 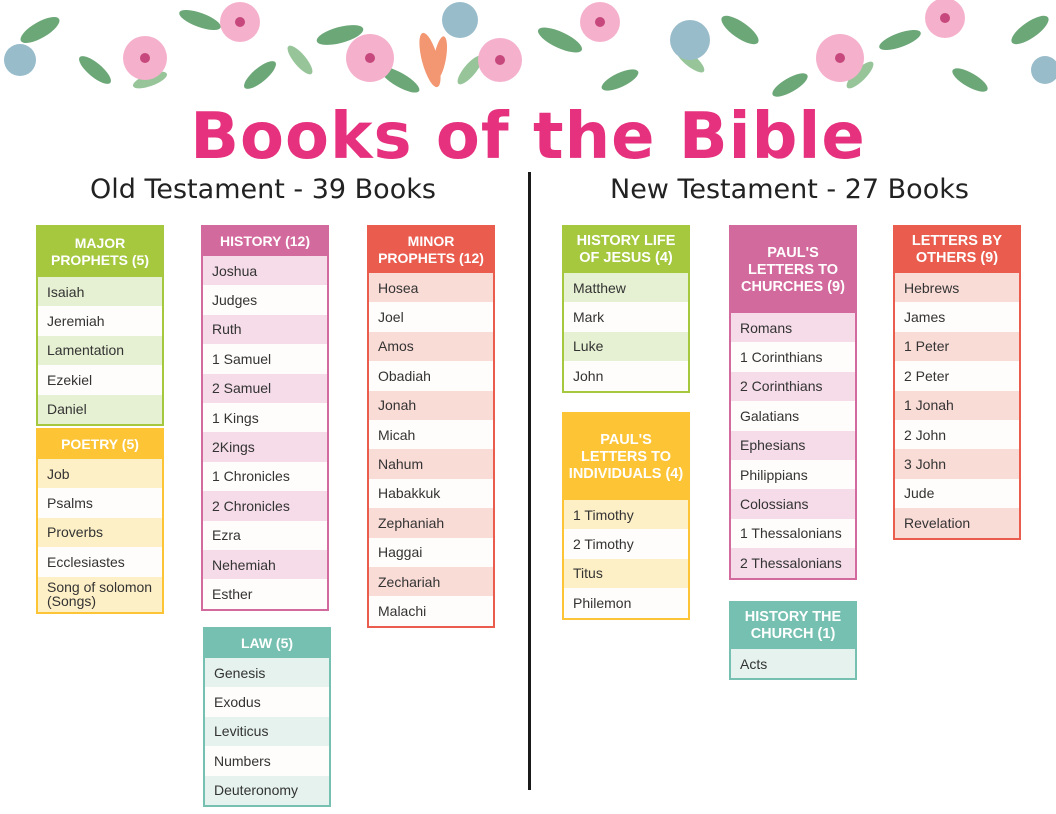 I want to click on book-item: Proverbs, so click(x=100, y=532).